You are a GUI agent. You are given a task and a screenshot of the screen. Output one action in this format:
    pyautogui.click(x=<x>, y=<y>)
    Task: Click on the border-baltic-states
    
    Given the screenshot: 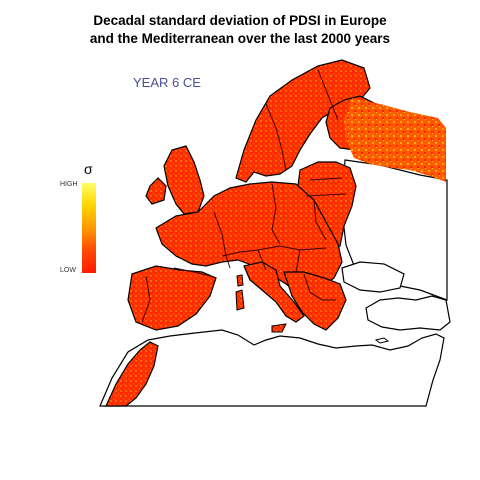 What is the action you would take?
    pyautogui.click(x=326, y=187)
    